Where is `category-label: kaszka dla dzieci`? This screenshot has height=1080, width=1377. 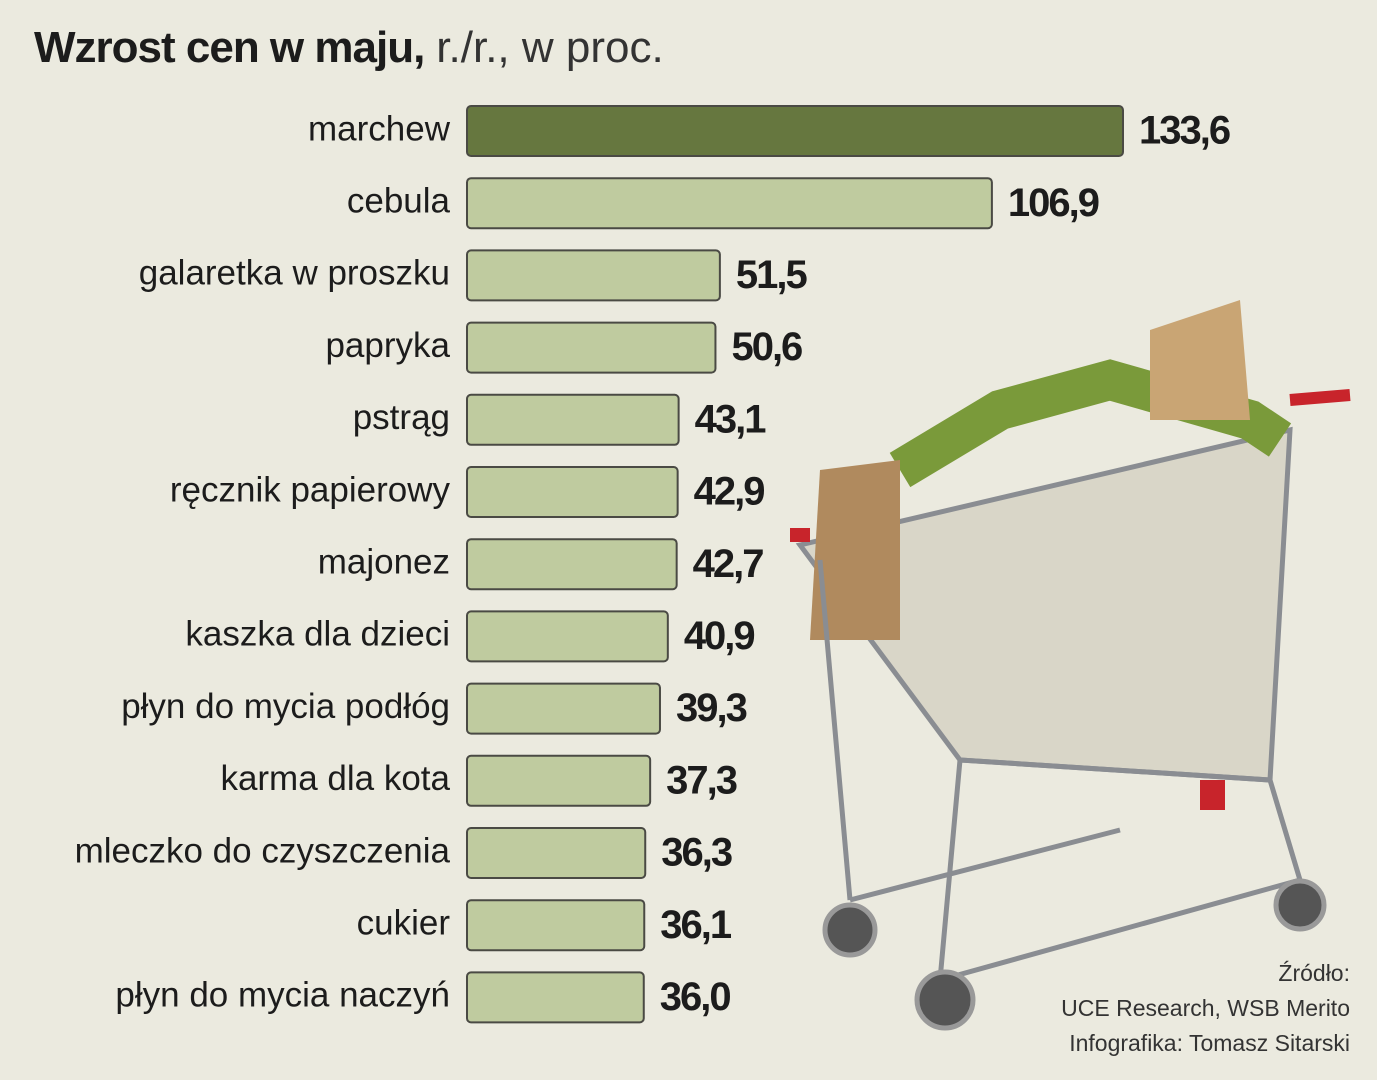
category-label: kaszka dla dzieci is located at coordinates (317, 634).